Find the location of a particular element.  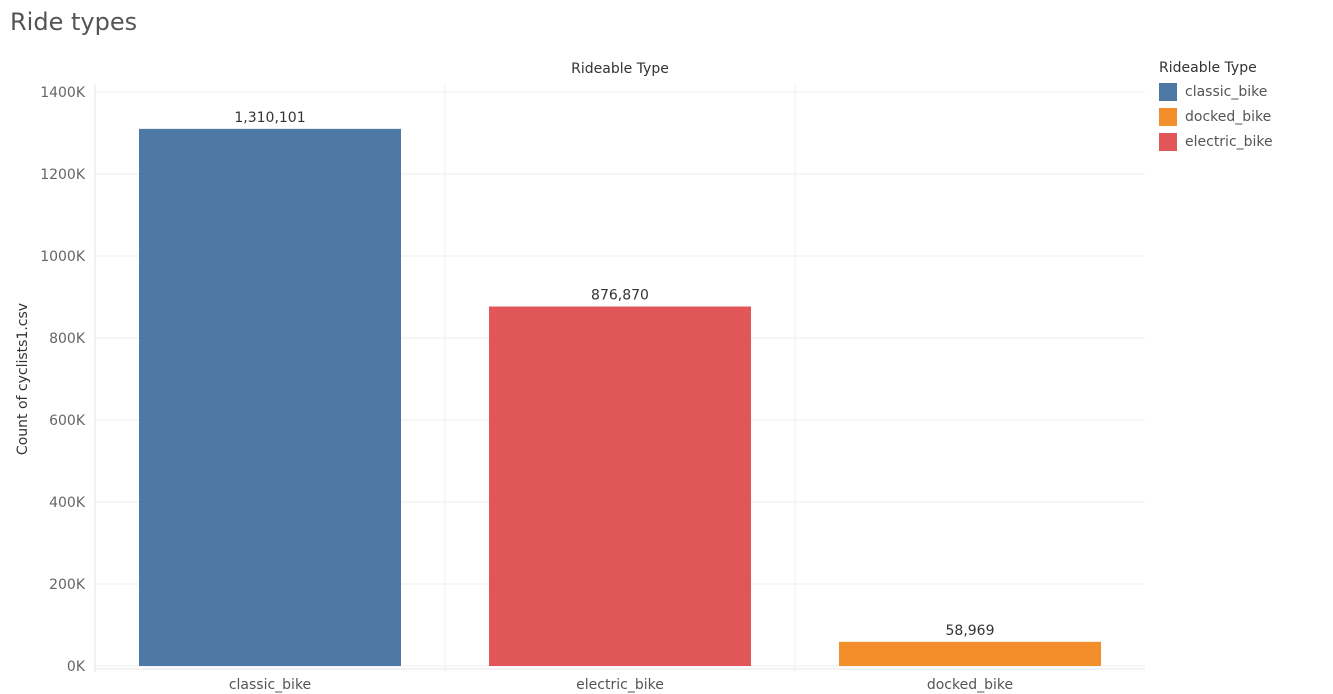

sheet-title: Ride types is located at coordinates (74, 22).